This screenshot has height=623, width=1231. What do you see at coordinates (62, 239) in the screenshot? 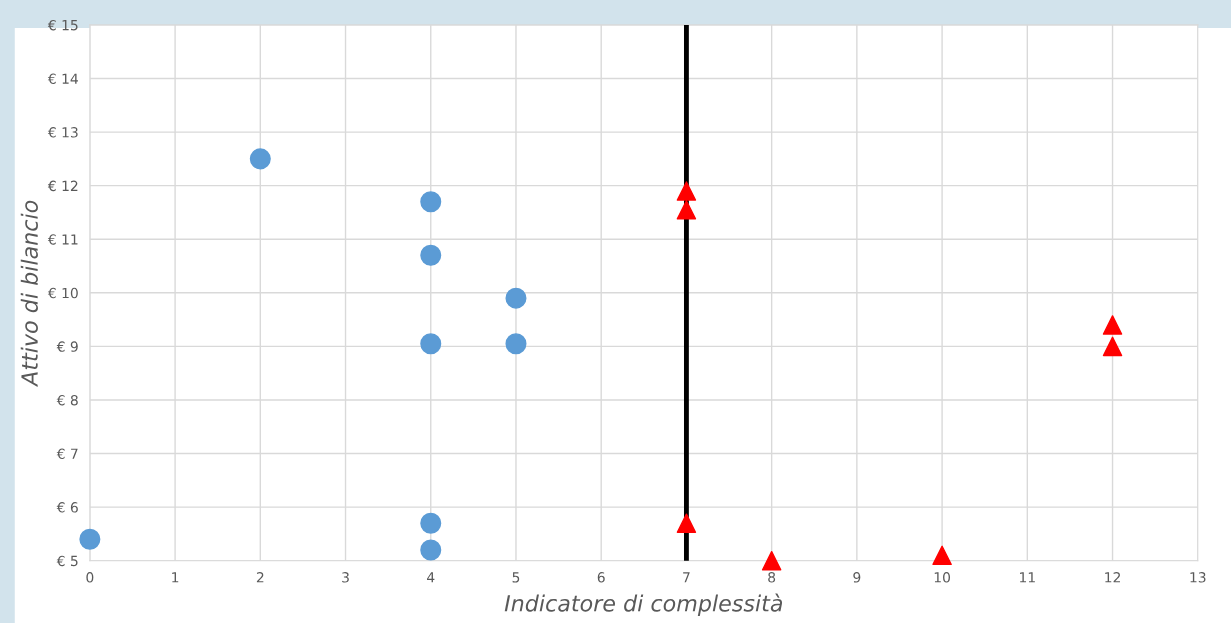
I see `y-tick-label: € 11` at bounding box center [62, 239].